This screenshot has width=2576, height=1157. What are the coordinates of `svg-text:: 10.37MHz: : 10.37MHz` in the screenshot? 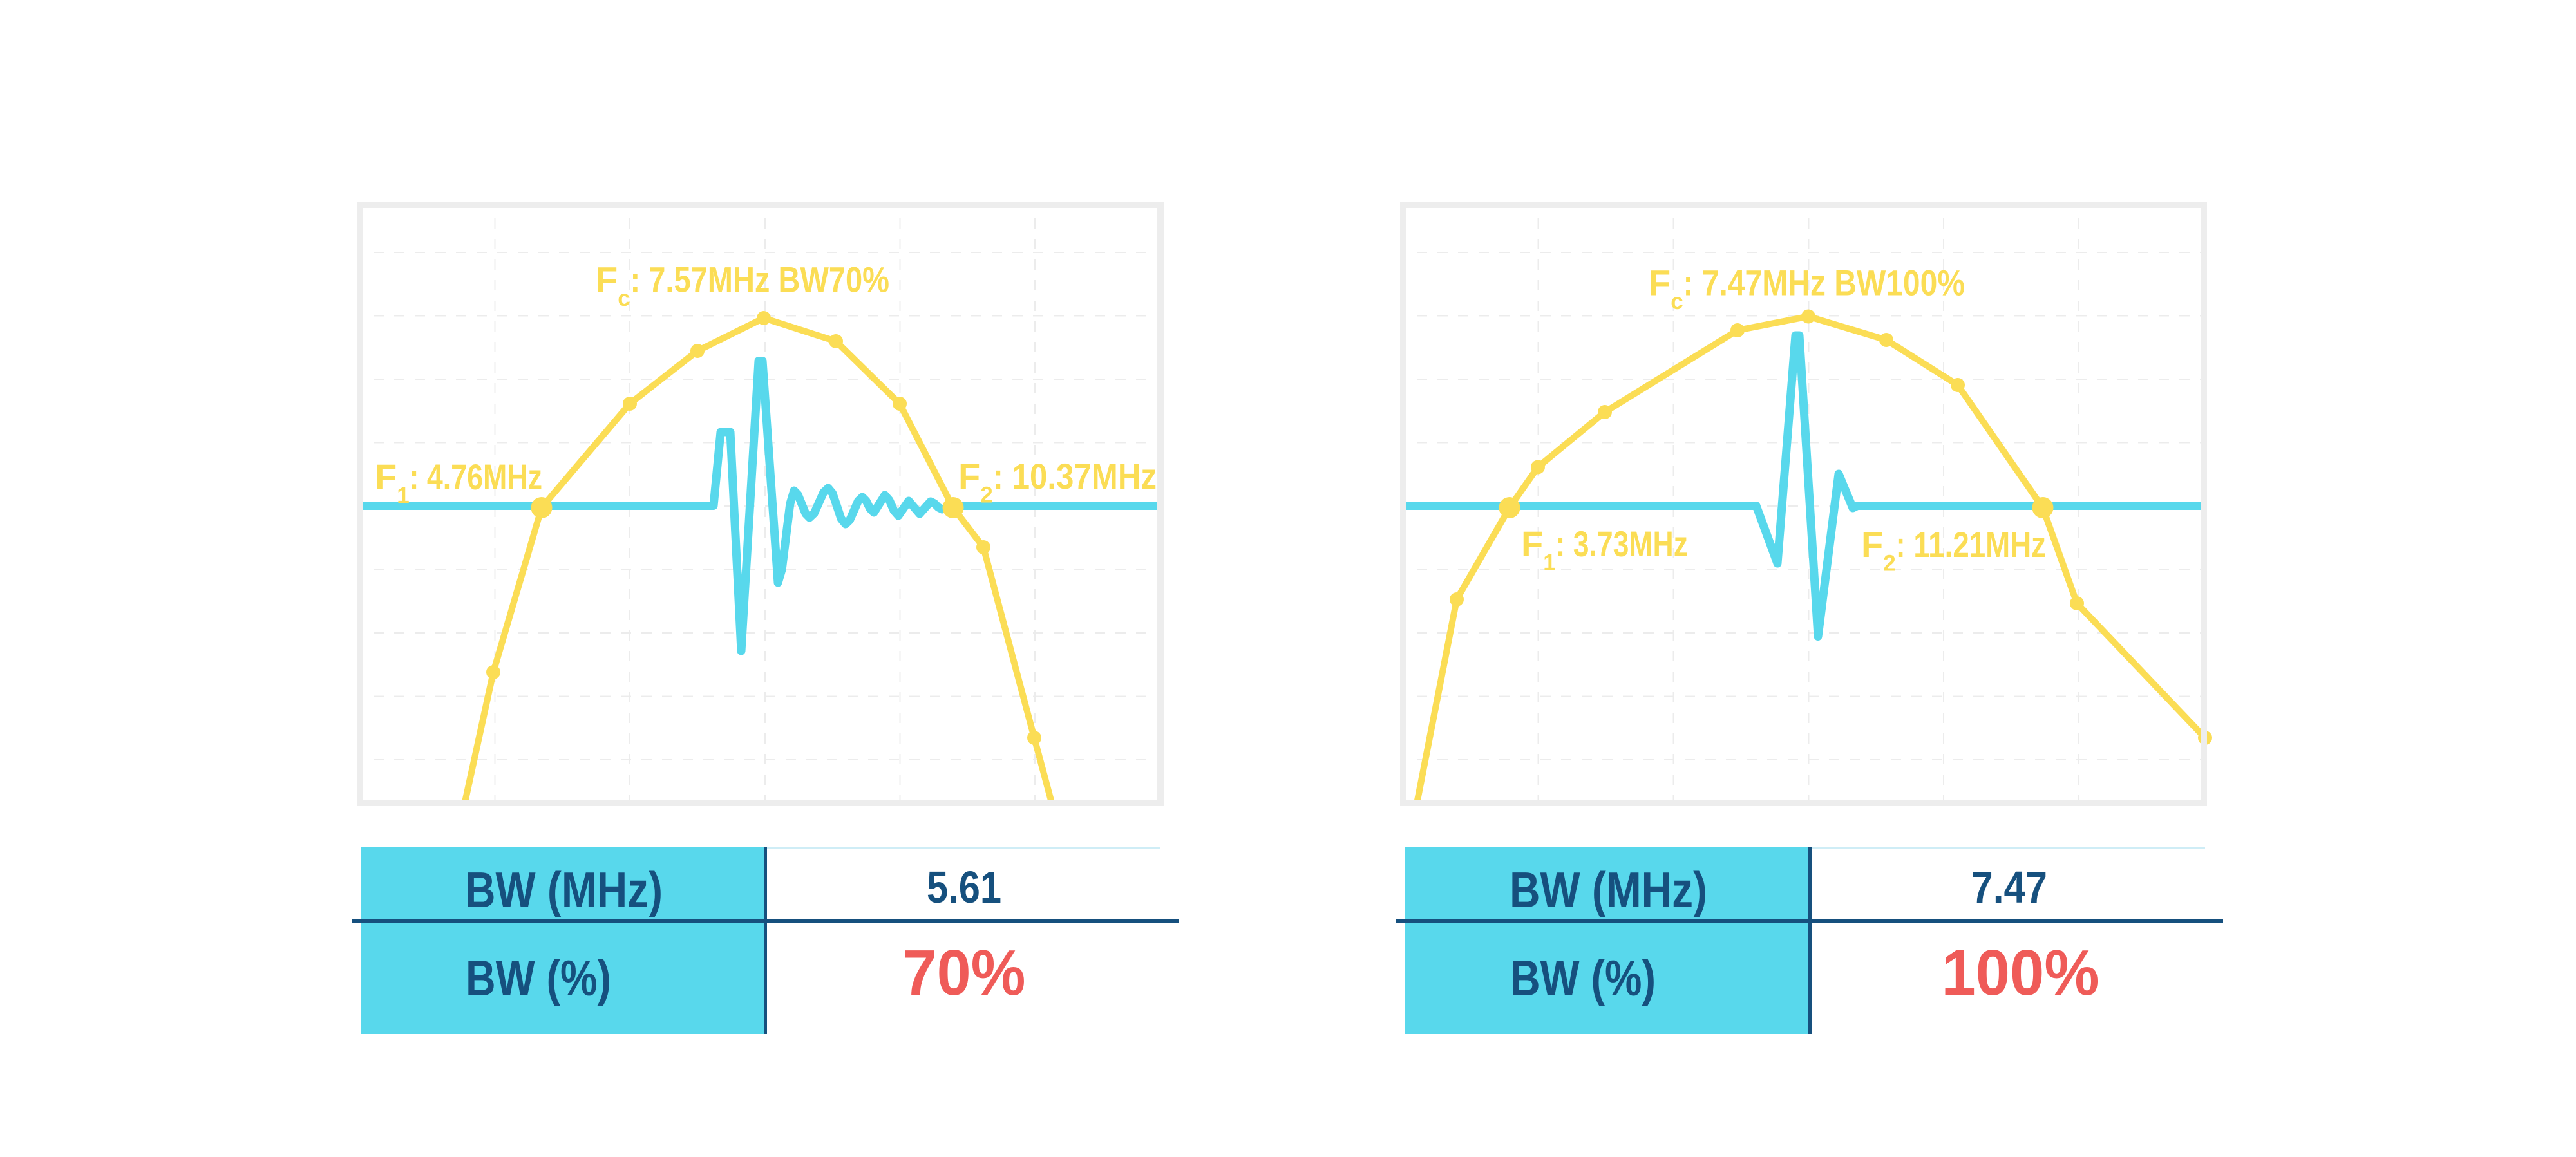 It's located at (1075, 476).